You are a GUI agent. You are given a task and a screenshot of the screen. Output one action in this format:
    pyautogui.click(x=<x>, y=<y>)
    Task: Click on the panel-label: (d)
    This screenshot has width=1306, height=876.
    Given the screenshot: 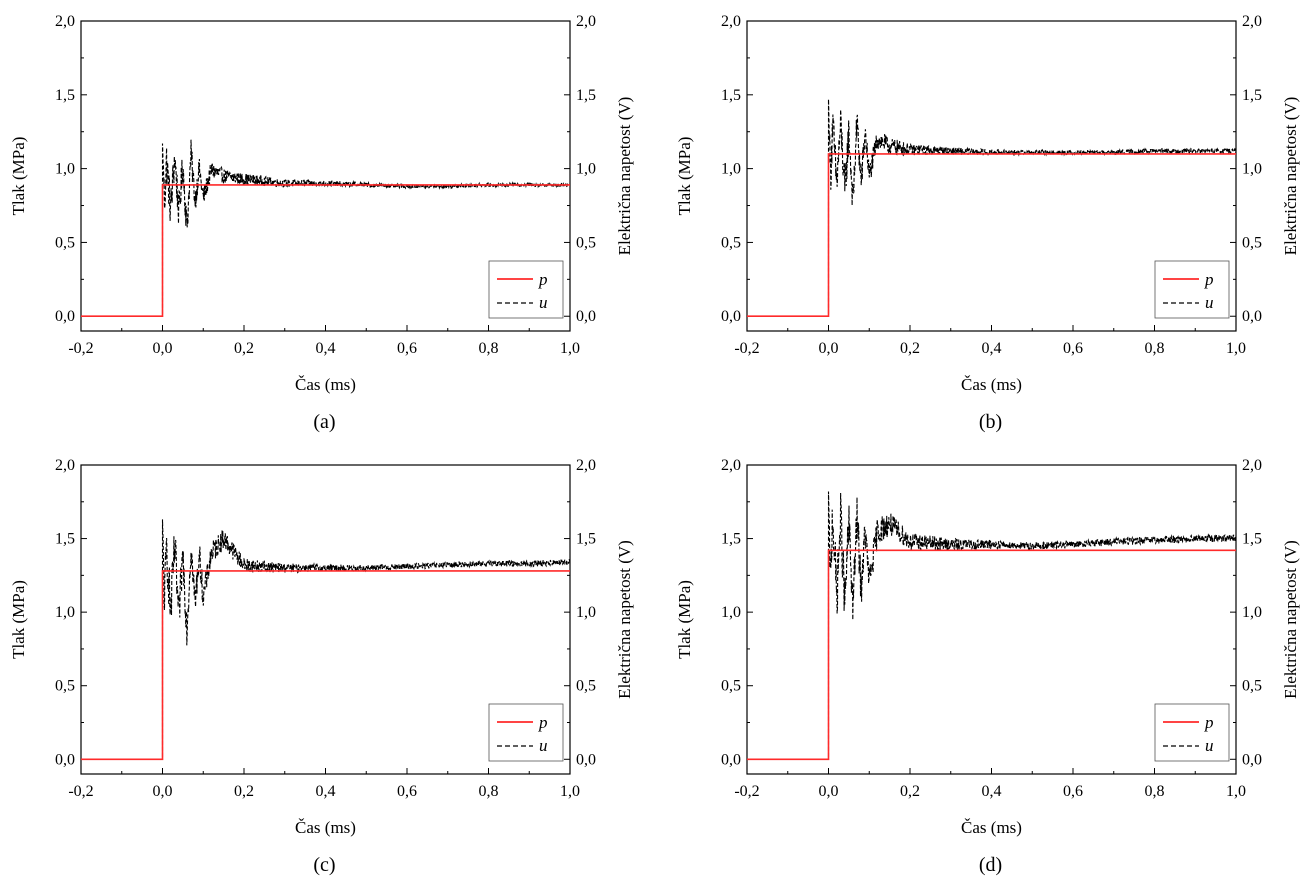 What is the action you would take?
    pyautogui.click(x=990, y=865)
    